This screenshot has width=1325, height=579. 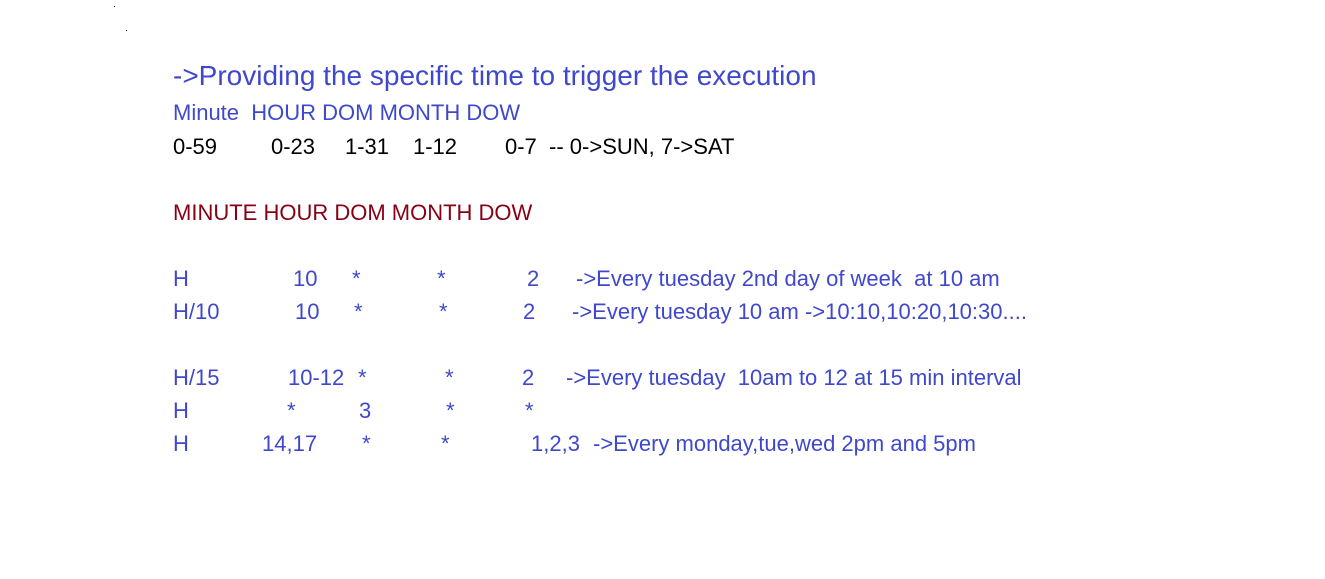 I want to click on example-hour: 10-12, so click(x=316, y=377).